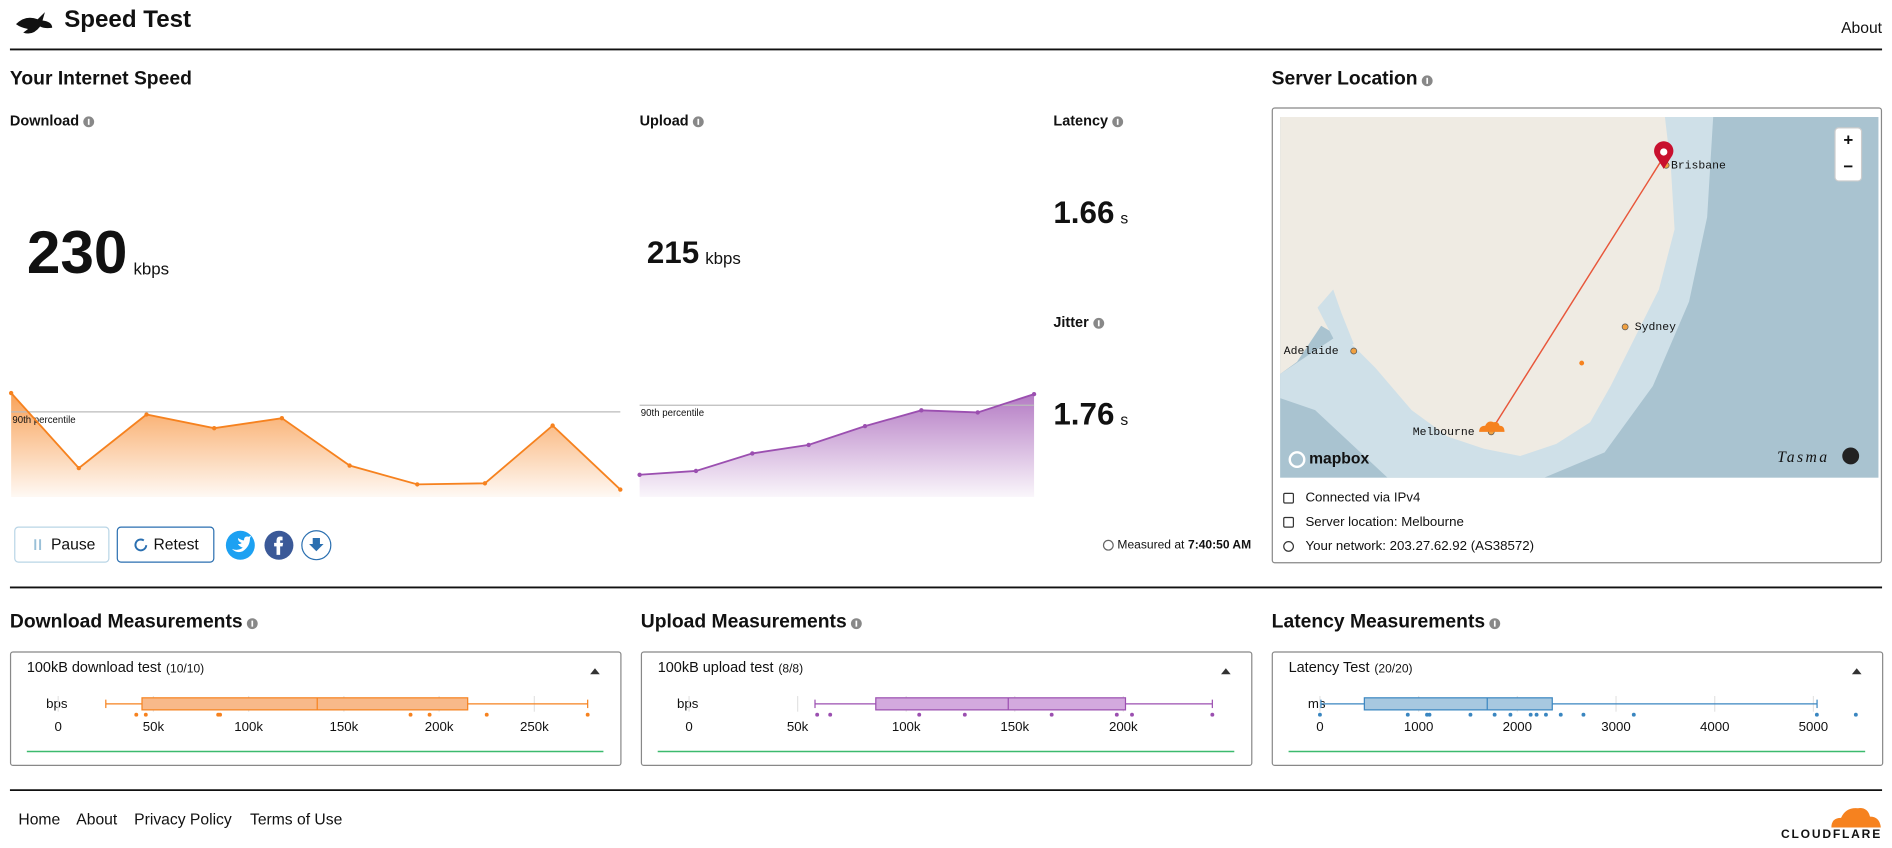 The image size is (1892, 848). Describe the element at coordinates (1345, 79) in the screenshot. I see `section-title: Server Location` at that location.